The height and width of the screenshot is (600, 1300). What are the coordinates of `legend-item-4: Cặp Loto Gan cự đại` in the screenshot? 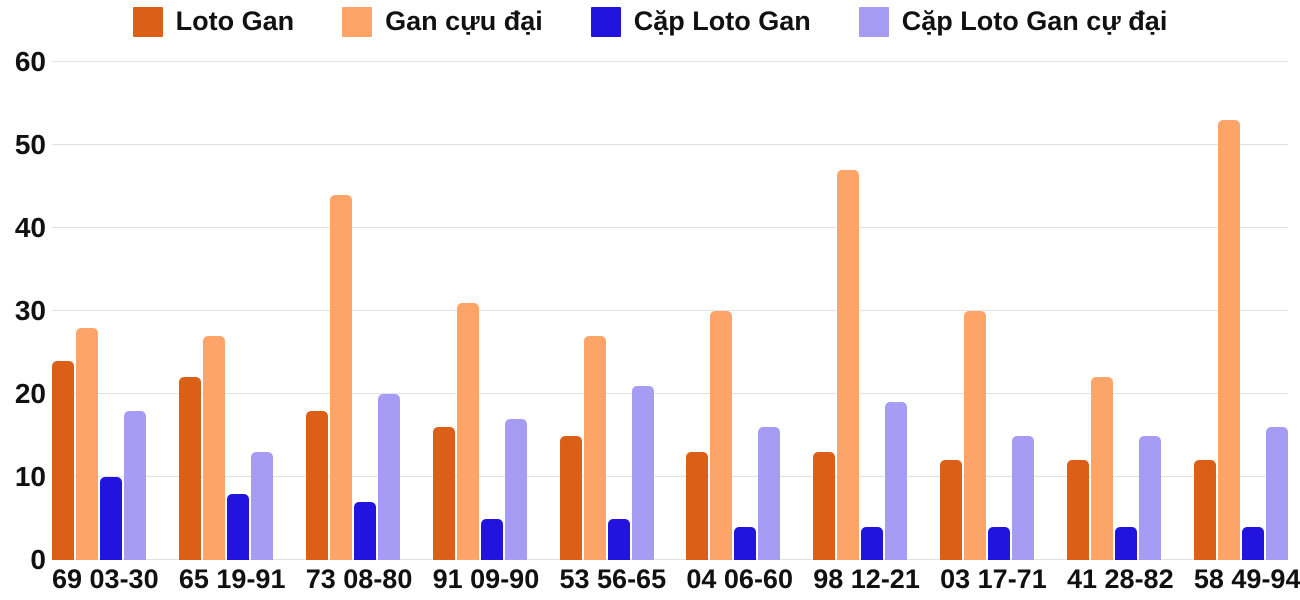 It's located at (1013, 21).